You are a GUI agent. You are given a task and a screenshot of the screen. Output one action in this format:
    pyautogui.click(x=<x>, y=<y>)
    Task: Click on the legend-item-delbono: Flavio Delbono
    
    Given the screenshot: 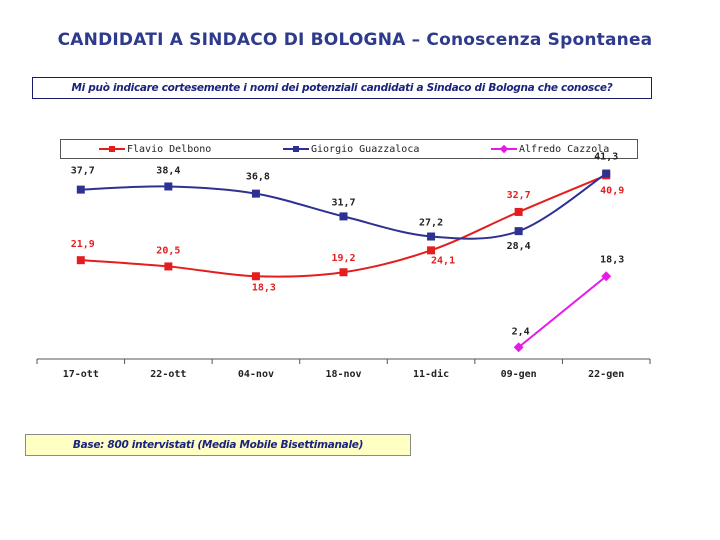 What is the action you would take?
    pyautogui.click(x=155, y=149)
    